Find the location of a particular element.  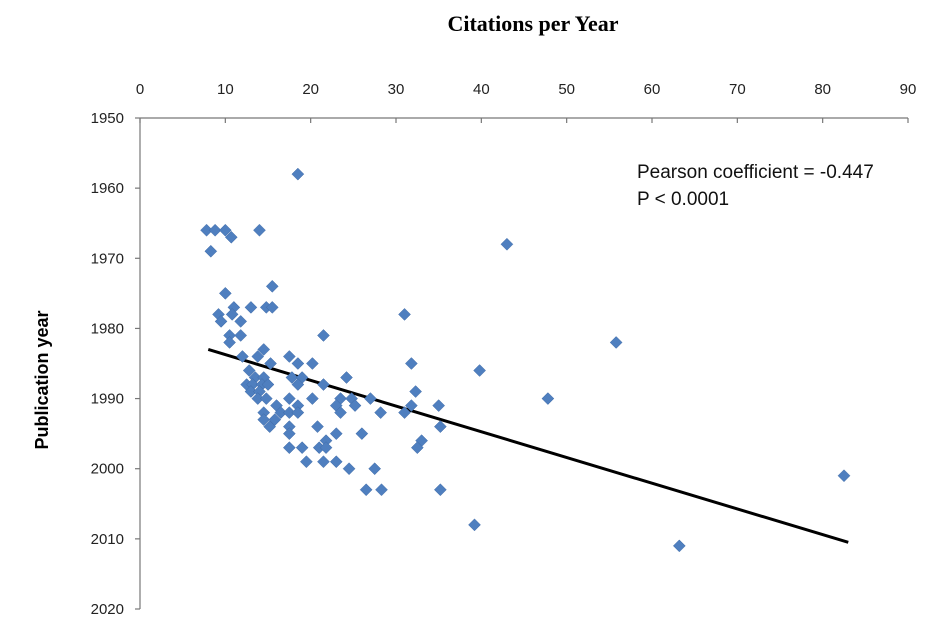

y-tick-label: 1980 is located at coordinates (107, 328).